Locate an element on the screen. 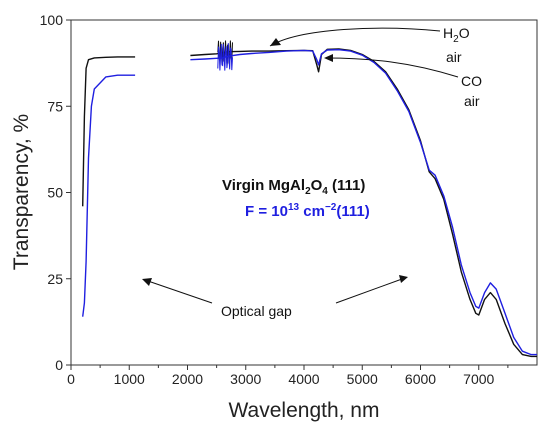 The image size is (550, 429). co-arrowhead is located at coordinates (328, 58).